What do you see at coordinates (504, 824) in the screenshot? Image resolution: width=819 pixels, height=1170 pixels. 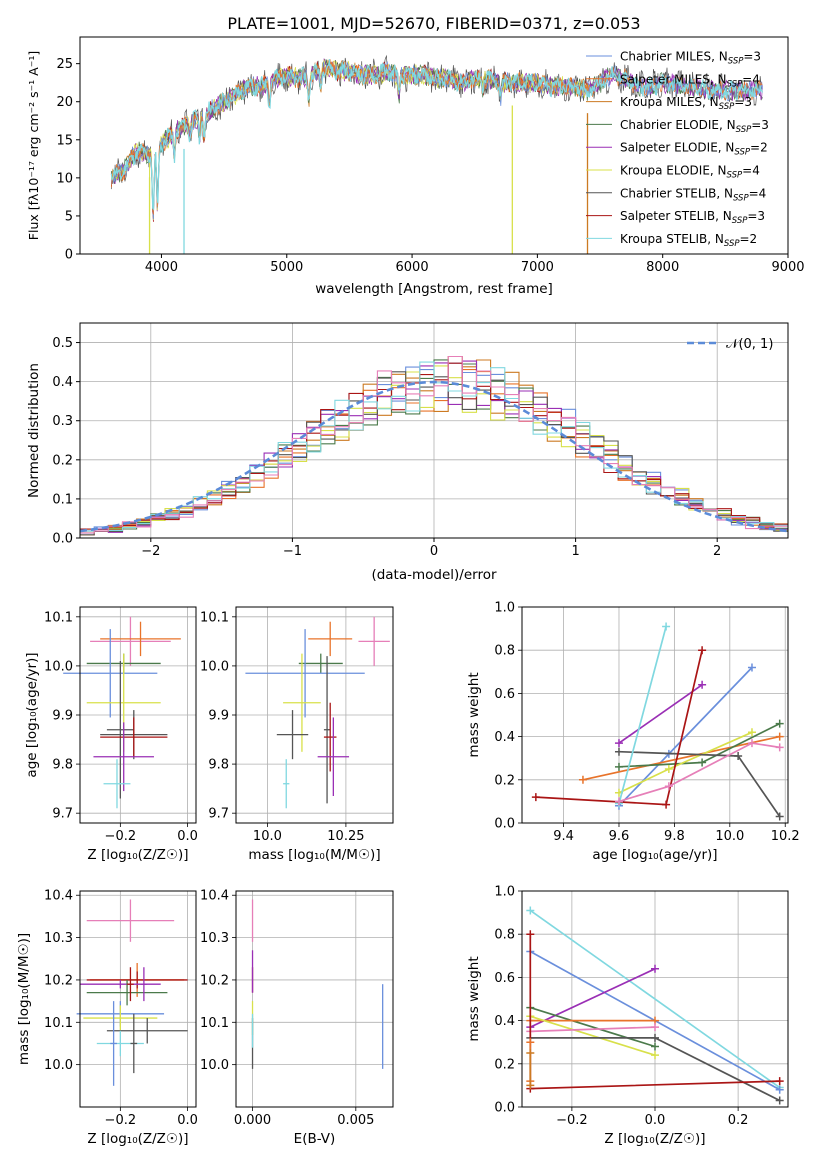 I see `y-tick-label: 0.0` at bounding box center [504, 824].